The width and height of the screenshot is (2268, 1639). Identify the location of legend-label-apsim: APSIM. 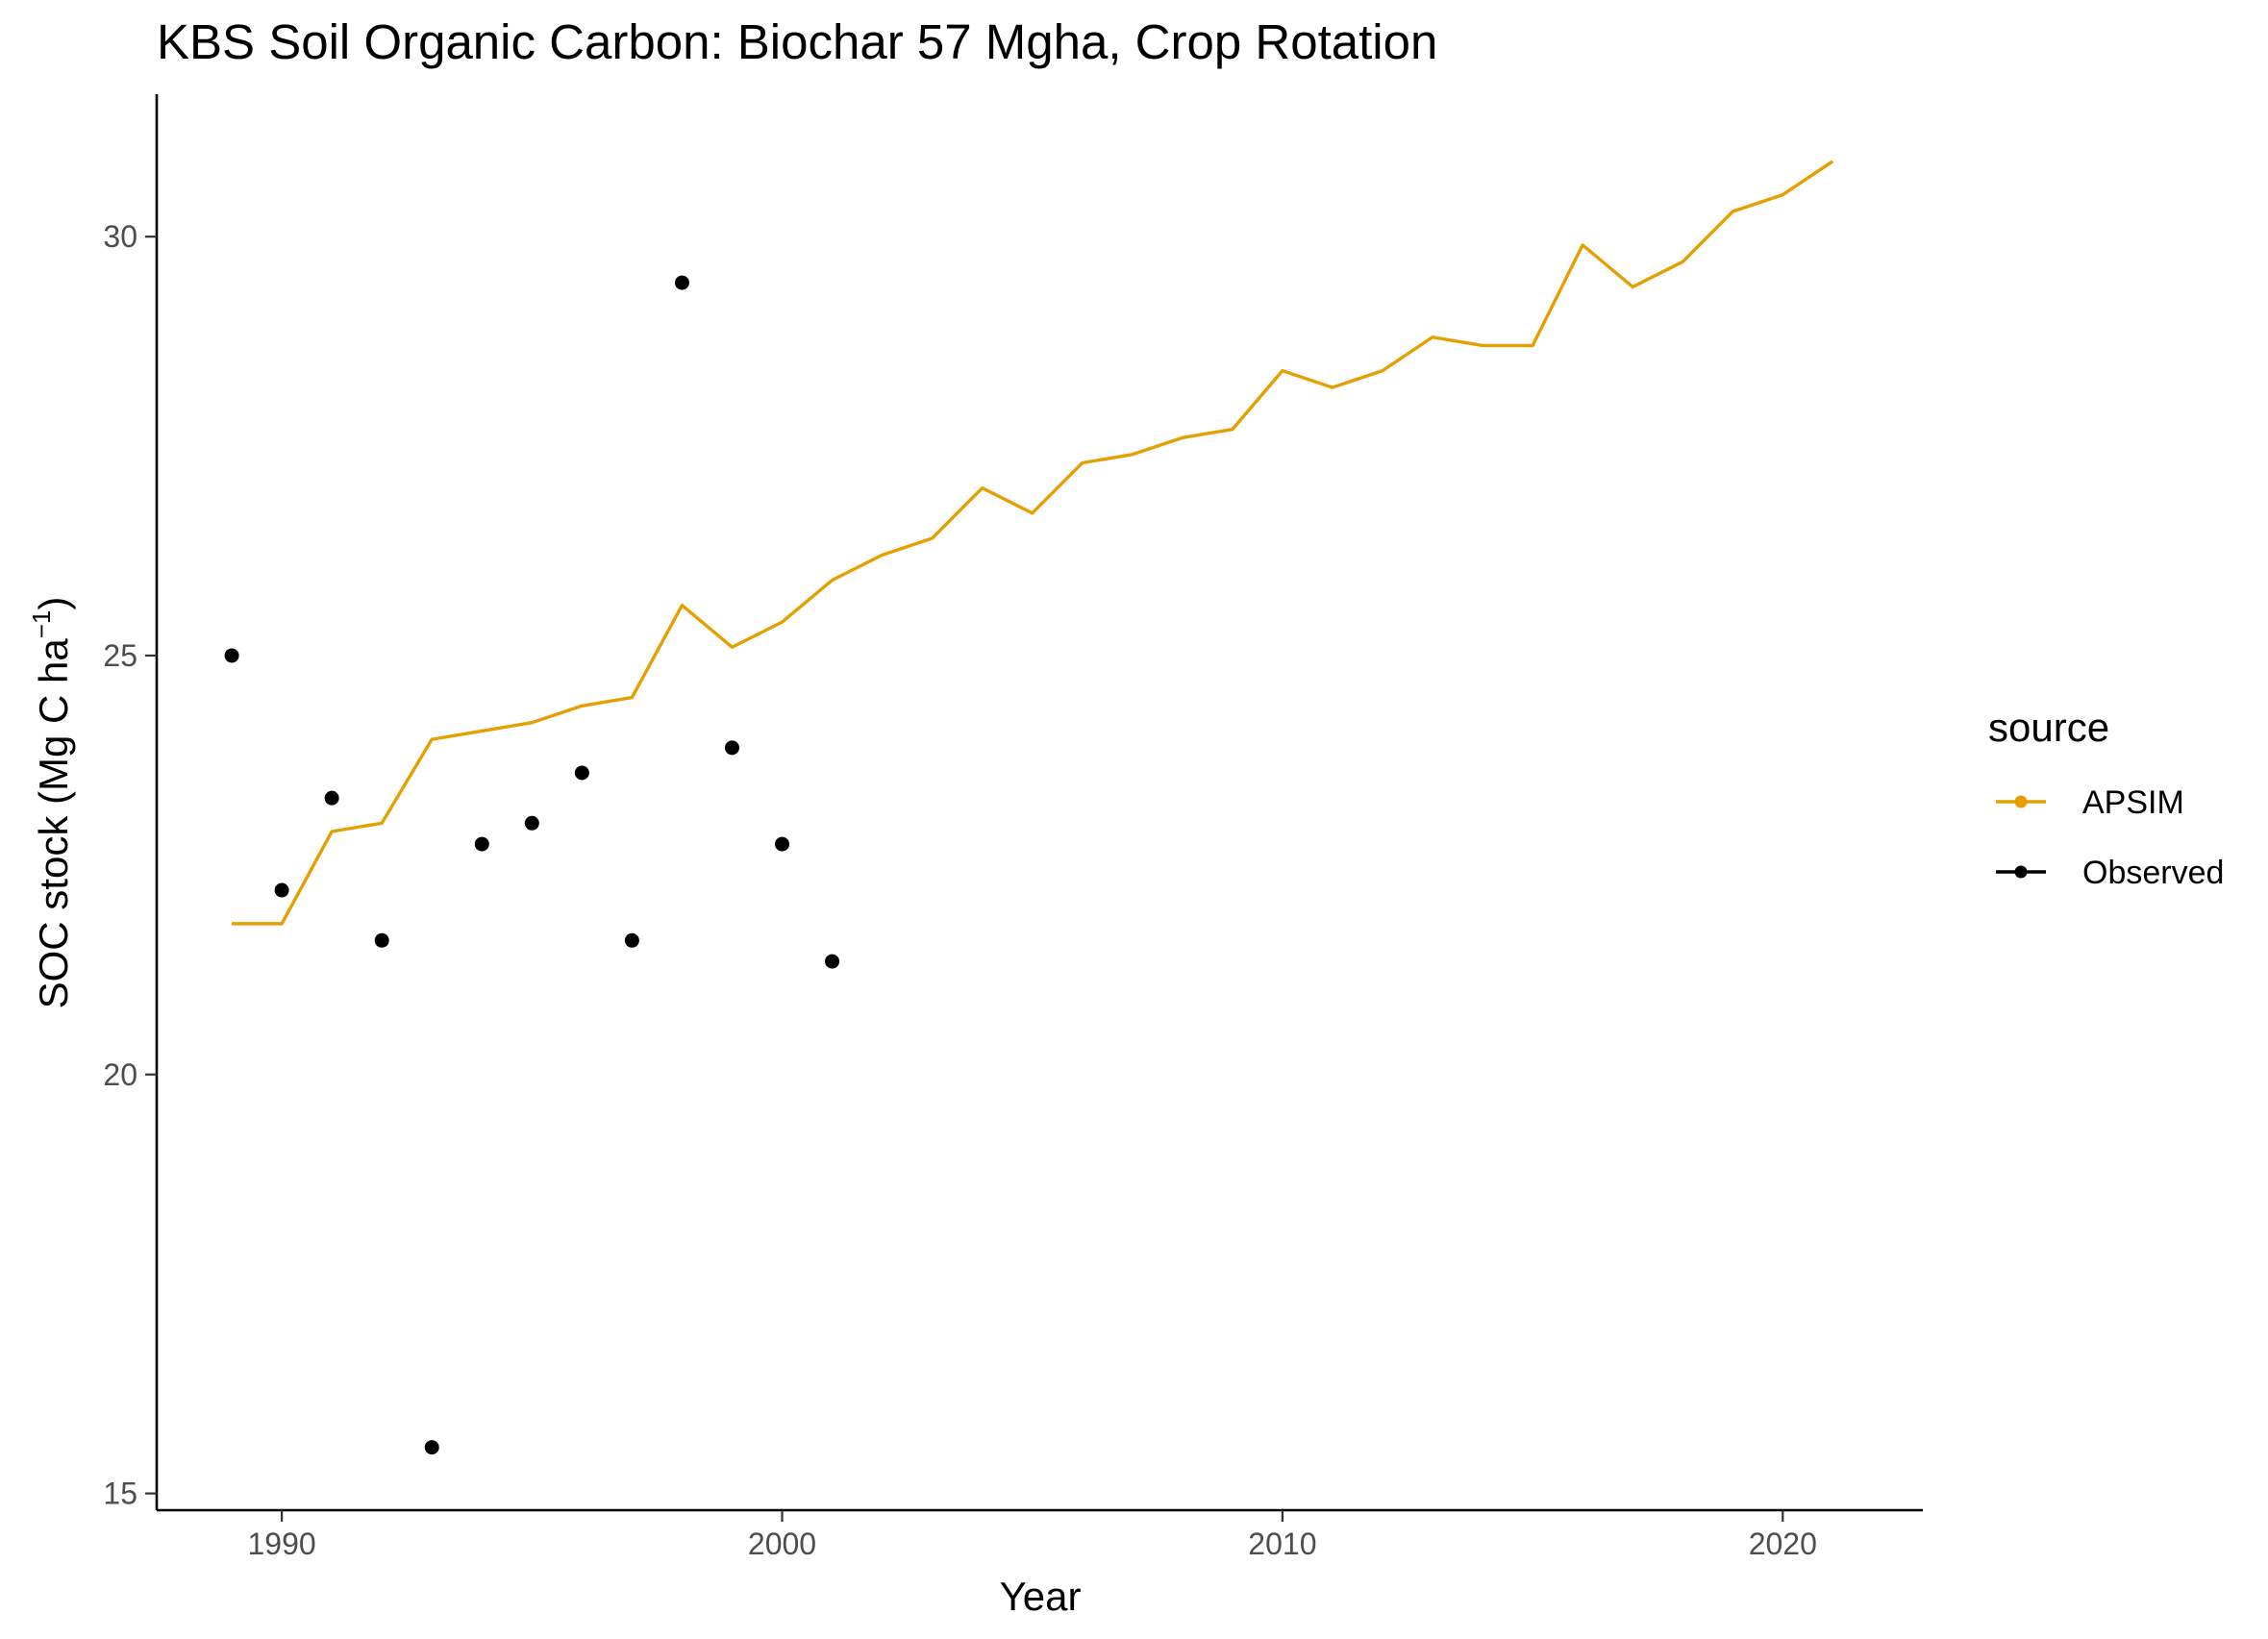
(2133, 802).